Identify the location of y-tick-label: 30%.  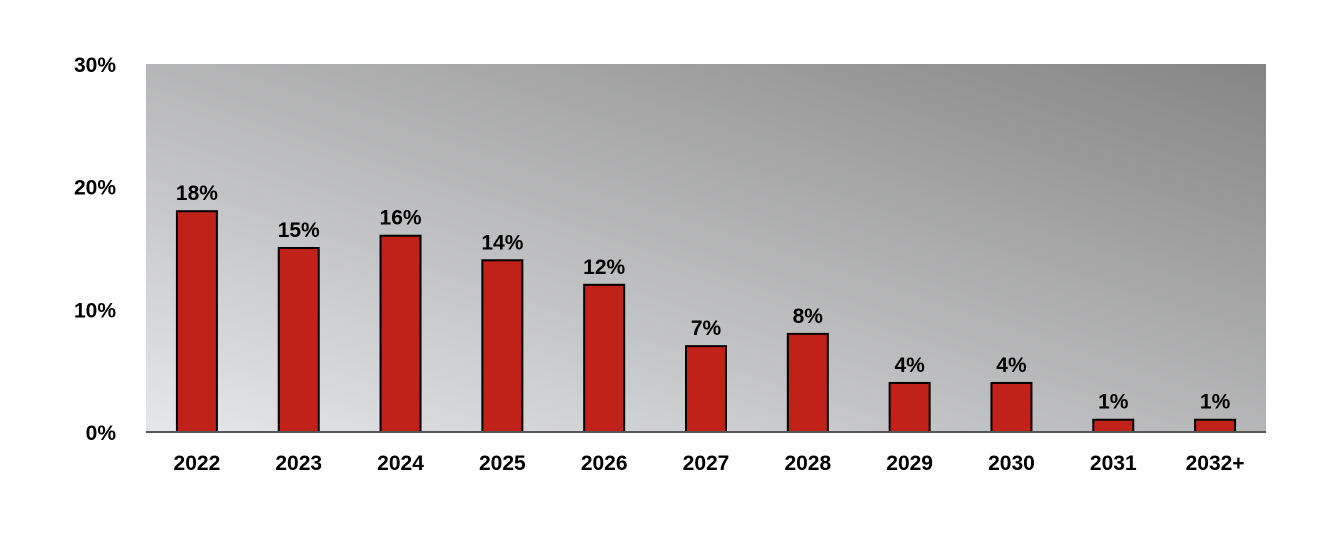
(95, 65).